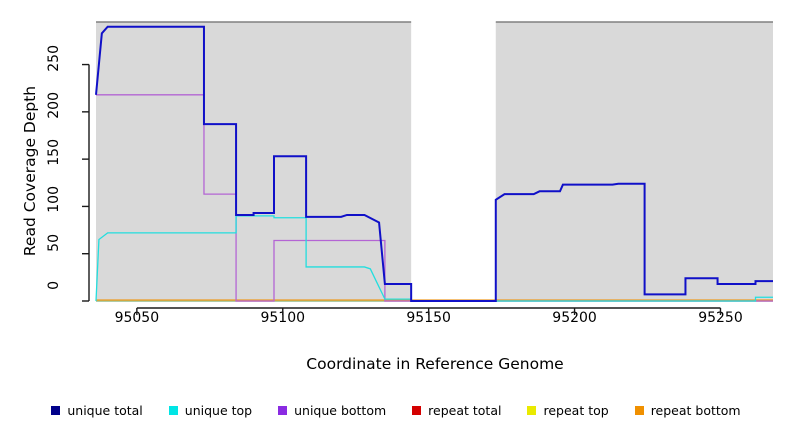  I want to click on legend-item-unique-total: unique total, so click(97, 410).